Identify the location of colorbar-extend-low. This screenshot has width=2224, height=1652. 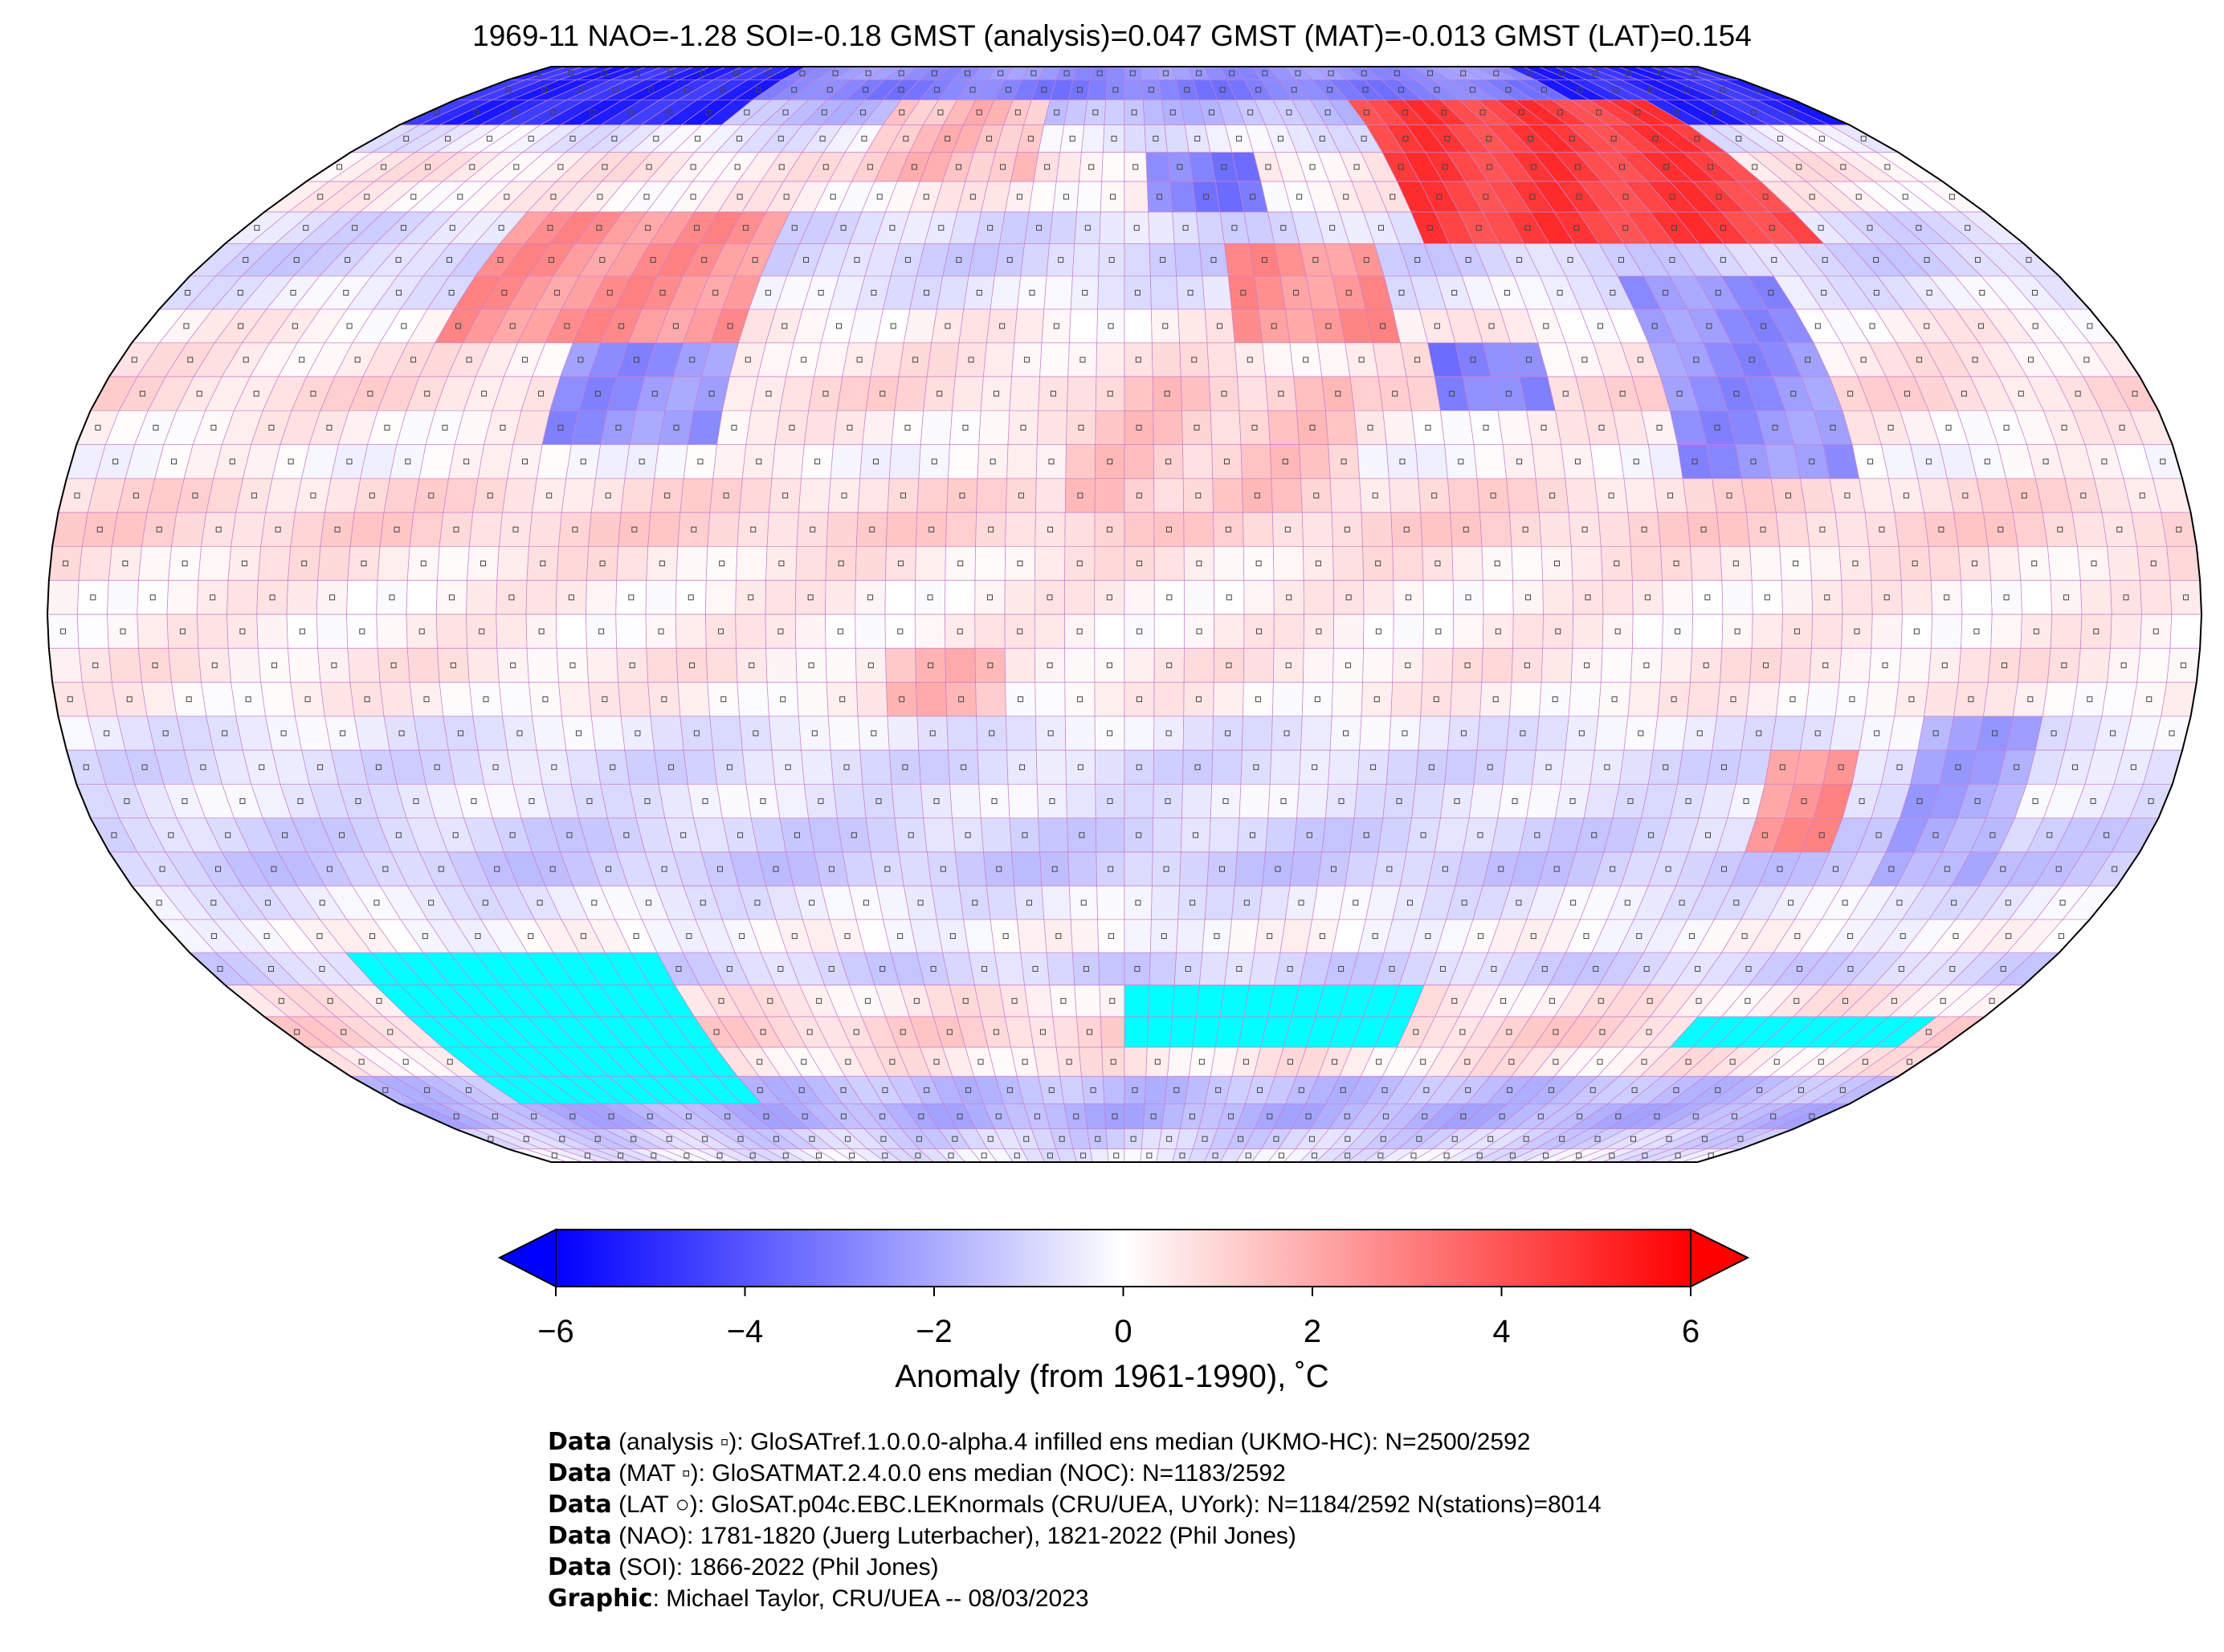
(527, 1258).